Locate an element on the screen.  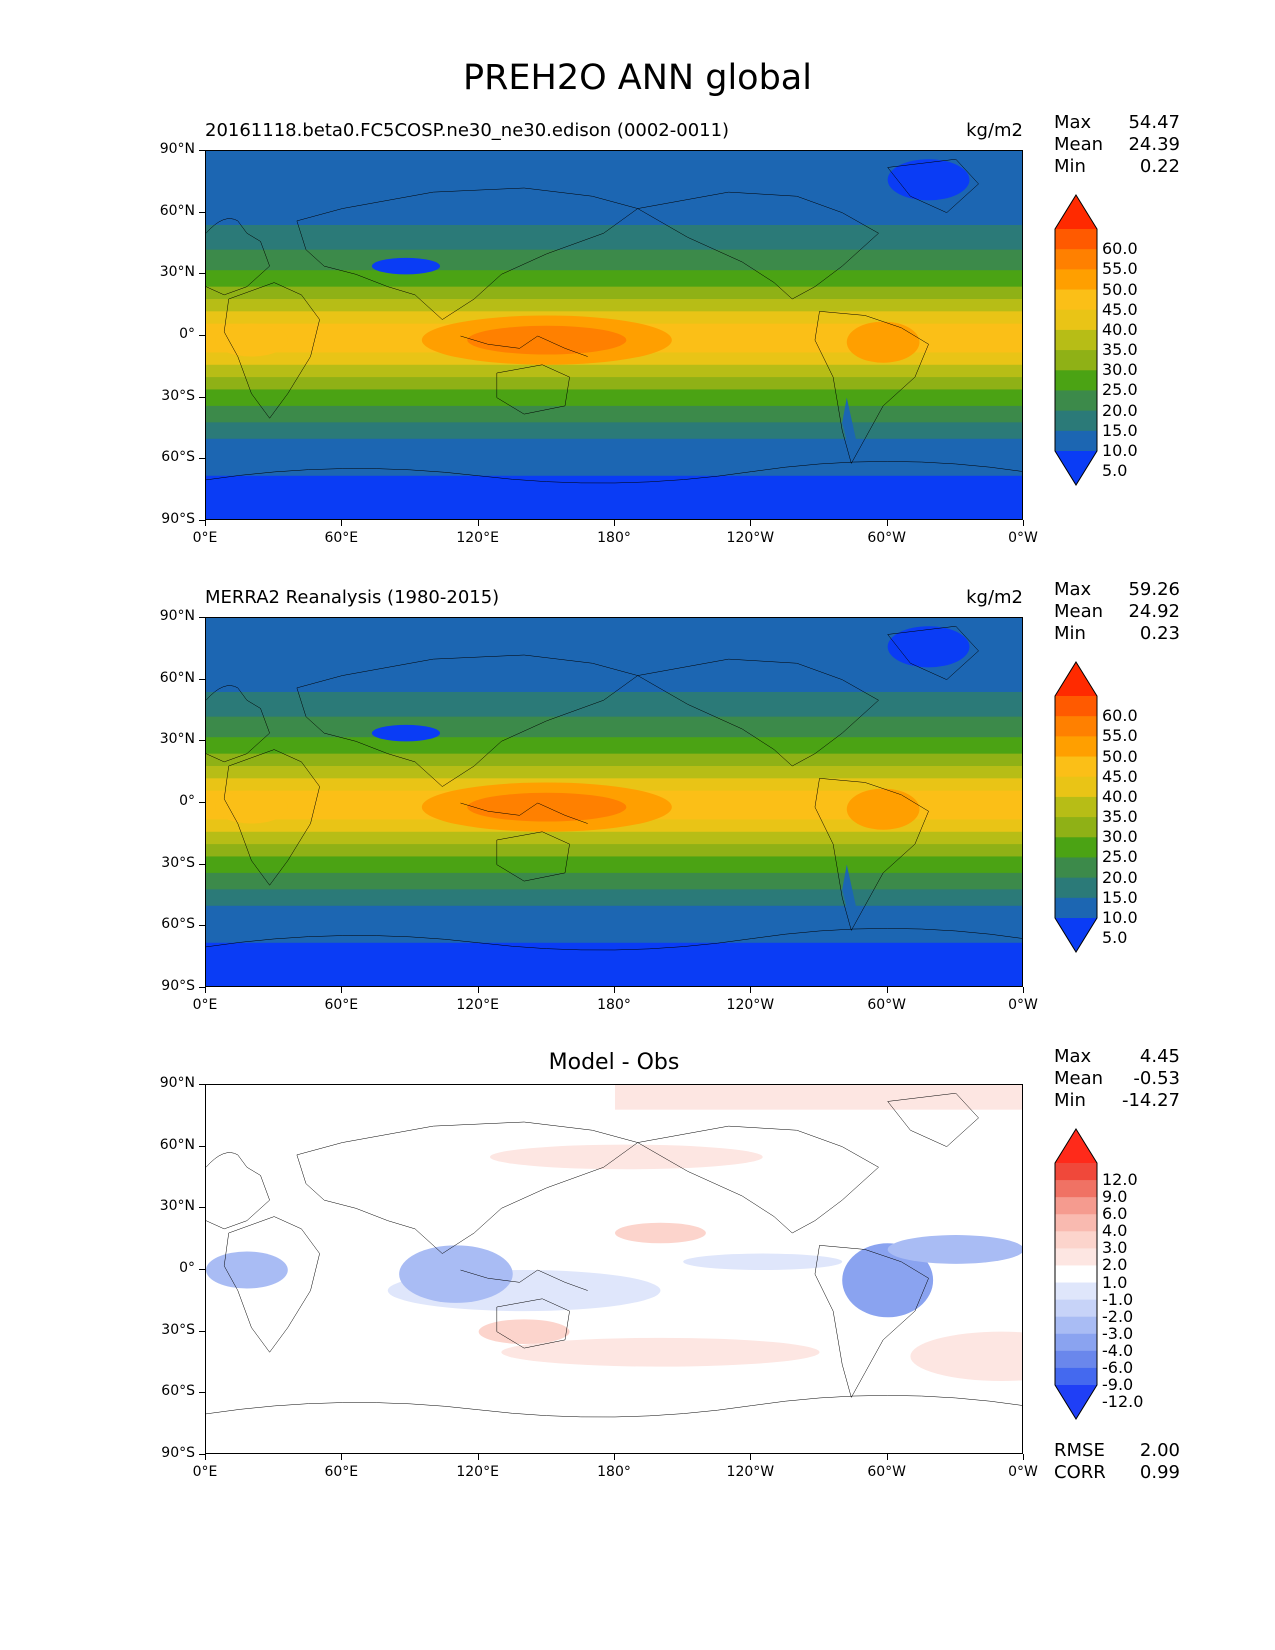
stat-value-mean: -0.53 is located at coordinates (1156, 1078).